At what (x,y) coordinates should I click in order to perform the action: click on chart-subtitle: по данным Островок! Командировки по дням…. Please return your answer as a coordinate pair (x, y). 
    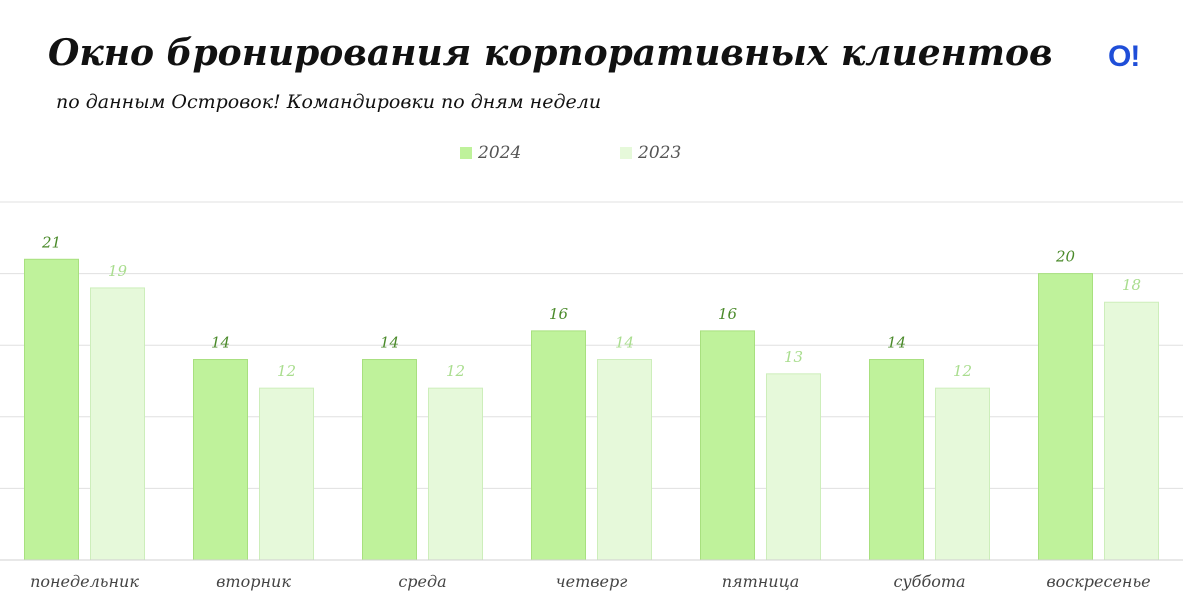
    Looking at the image, I should click on (329, 102).